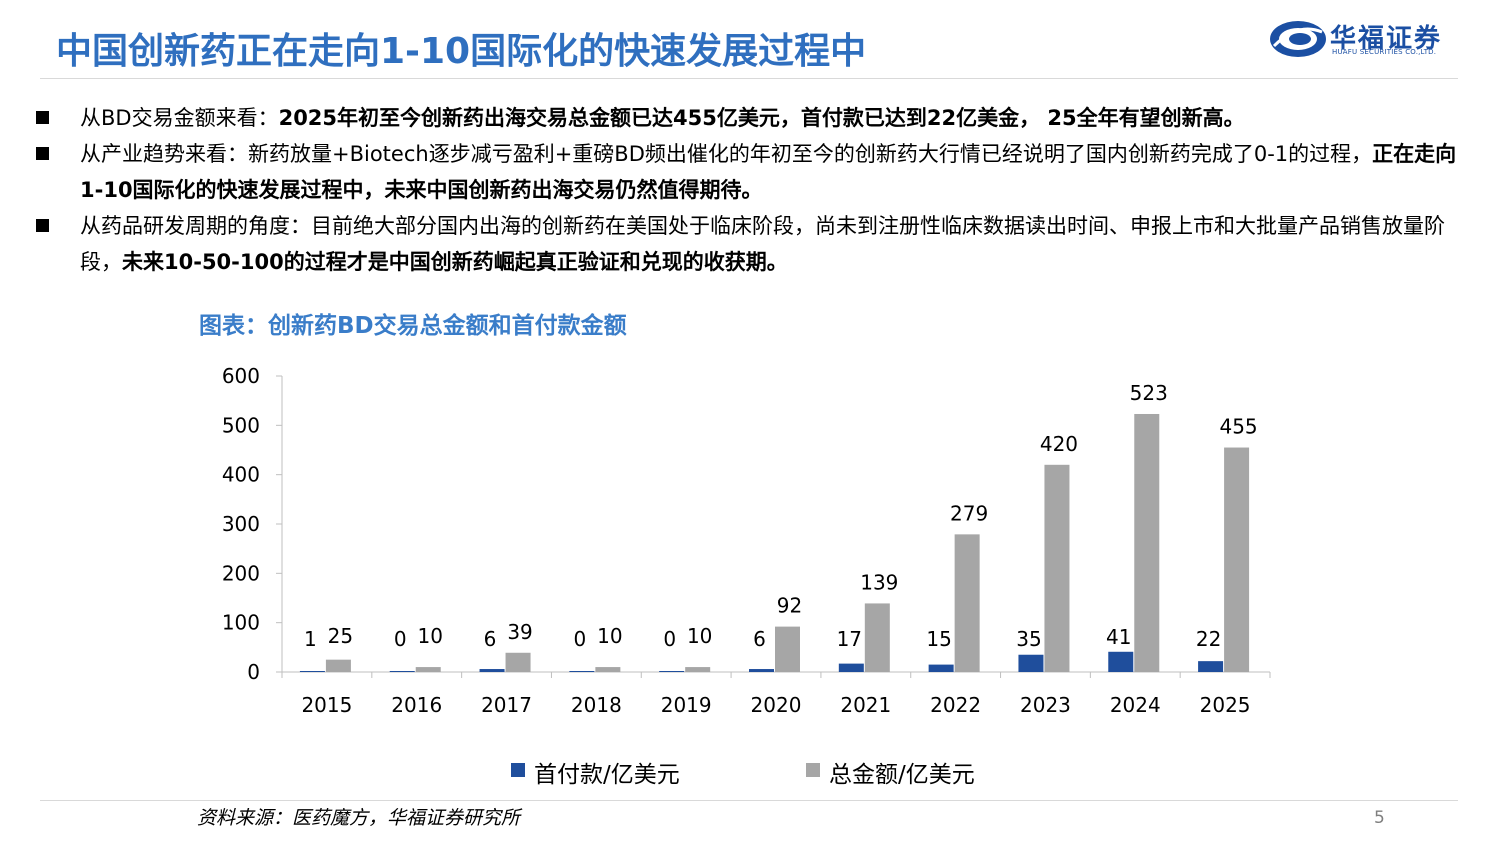  I want to click on data-label-upfront: 17, so click(849, 639).